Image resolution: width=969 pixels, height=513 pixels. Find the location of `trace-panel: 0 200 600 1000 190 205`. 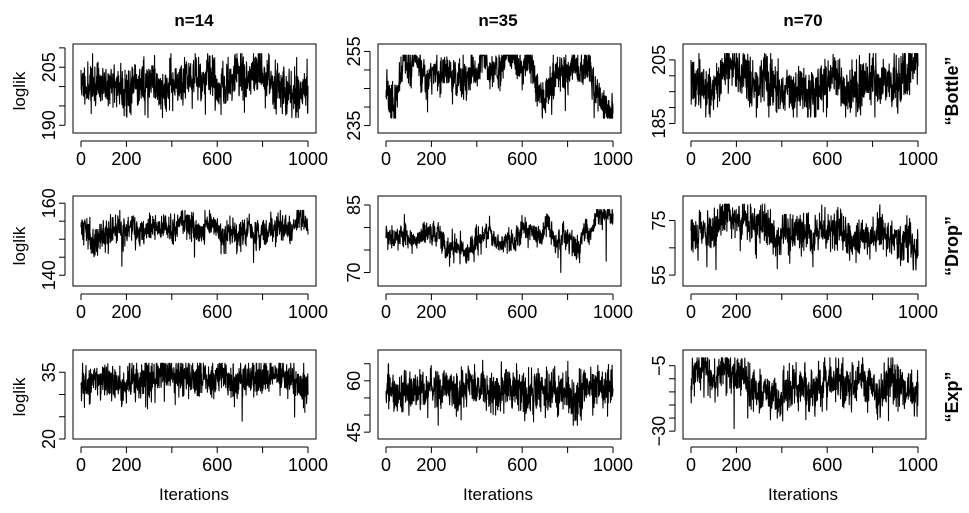

trace-panel: 0 200 600 1000 190 205 is located at coordinates (183, 106).